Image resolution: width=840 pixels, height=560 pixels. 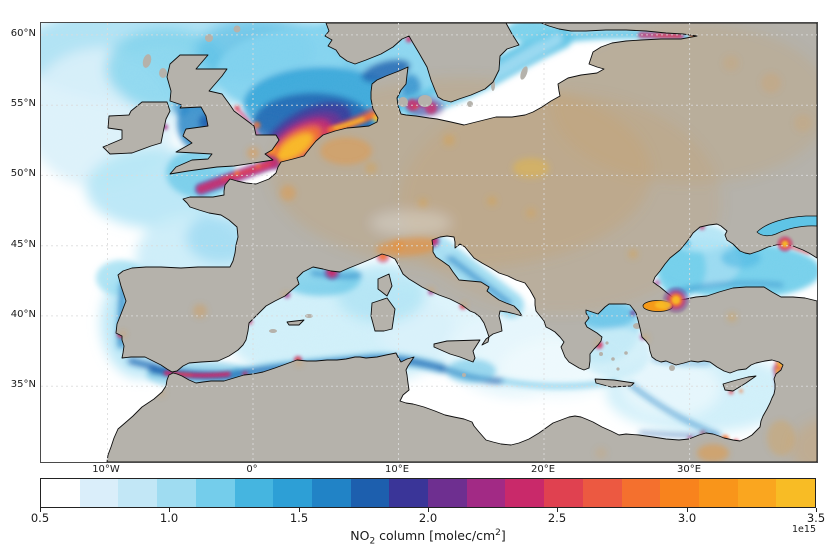 What do you see at coordinates (169, 518) in the screenshot?
I see `colorbar-tick-1p0: 1.0` at bounding box center [169, 518].